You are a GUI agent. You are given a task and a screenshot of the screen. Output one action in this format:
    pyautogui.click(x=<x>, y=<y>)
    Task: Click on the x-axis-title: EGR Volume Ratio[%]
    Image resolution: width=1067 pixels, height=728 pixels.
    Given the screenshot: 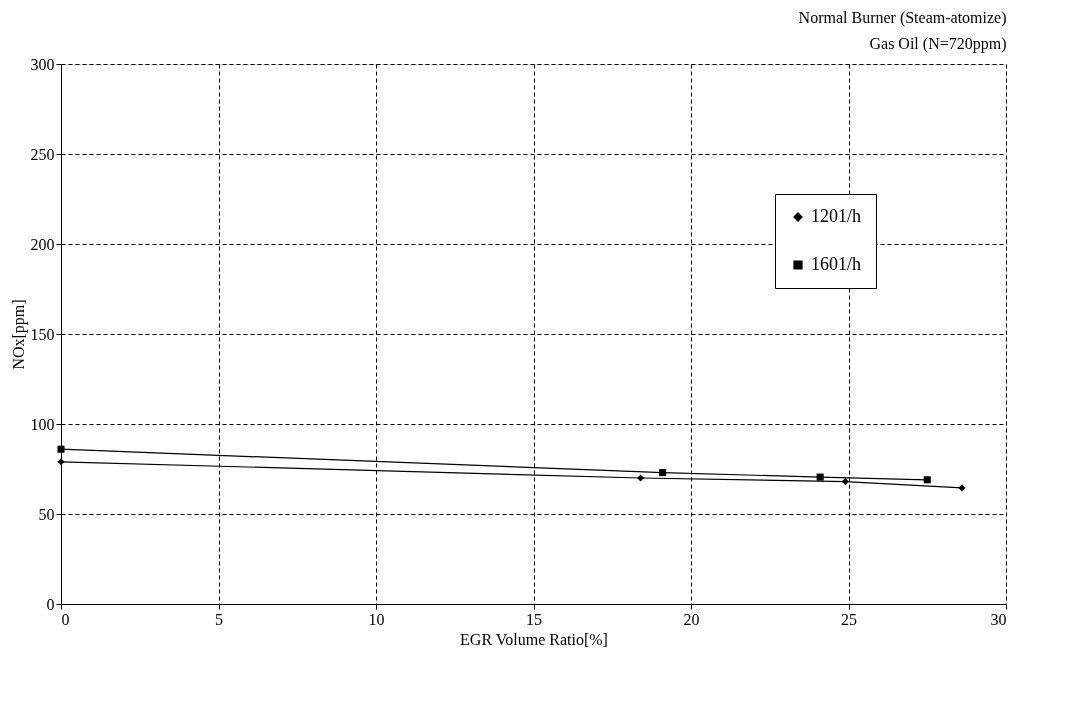 What is the action you would take?
    pyautogui.click(x=534, y=639)
    